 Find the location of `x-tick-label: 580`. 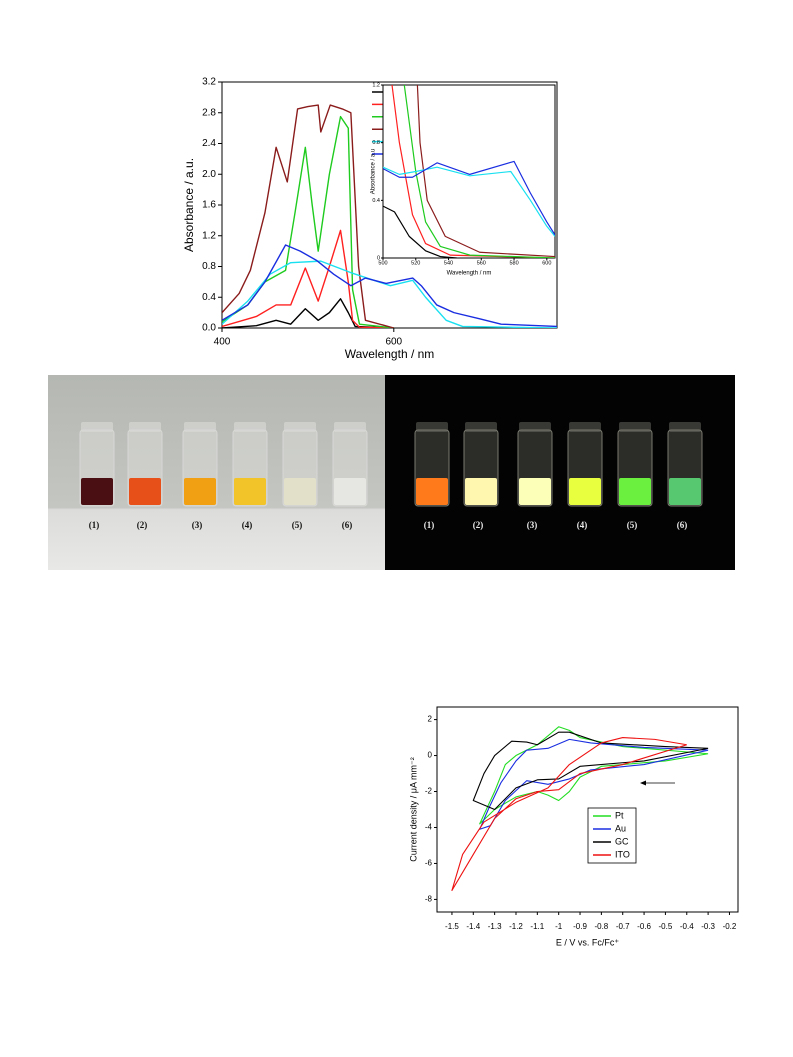

x-tick-label: 580 is located at coordinates (513, 263).